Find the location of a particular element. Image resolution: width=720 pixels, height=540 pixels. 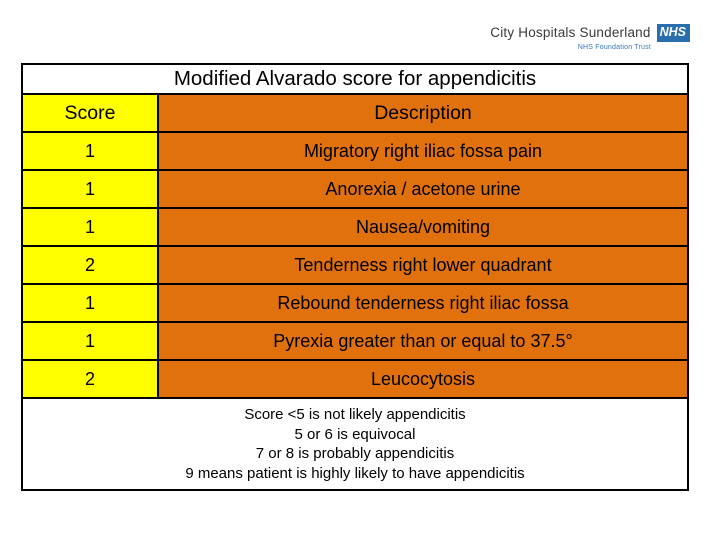

table-row: 2 Leucocytosis is located at coordinates (355, 380).